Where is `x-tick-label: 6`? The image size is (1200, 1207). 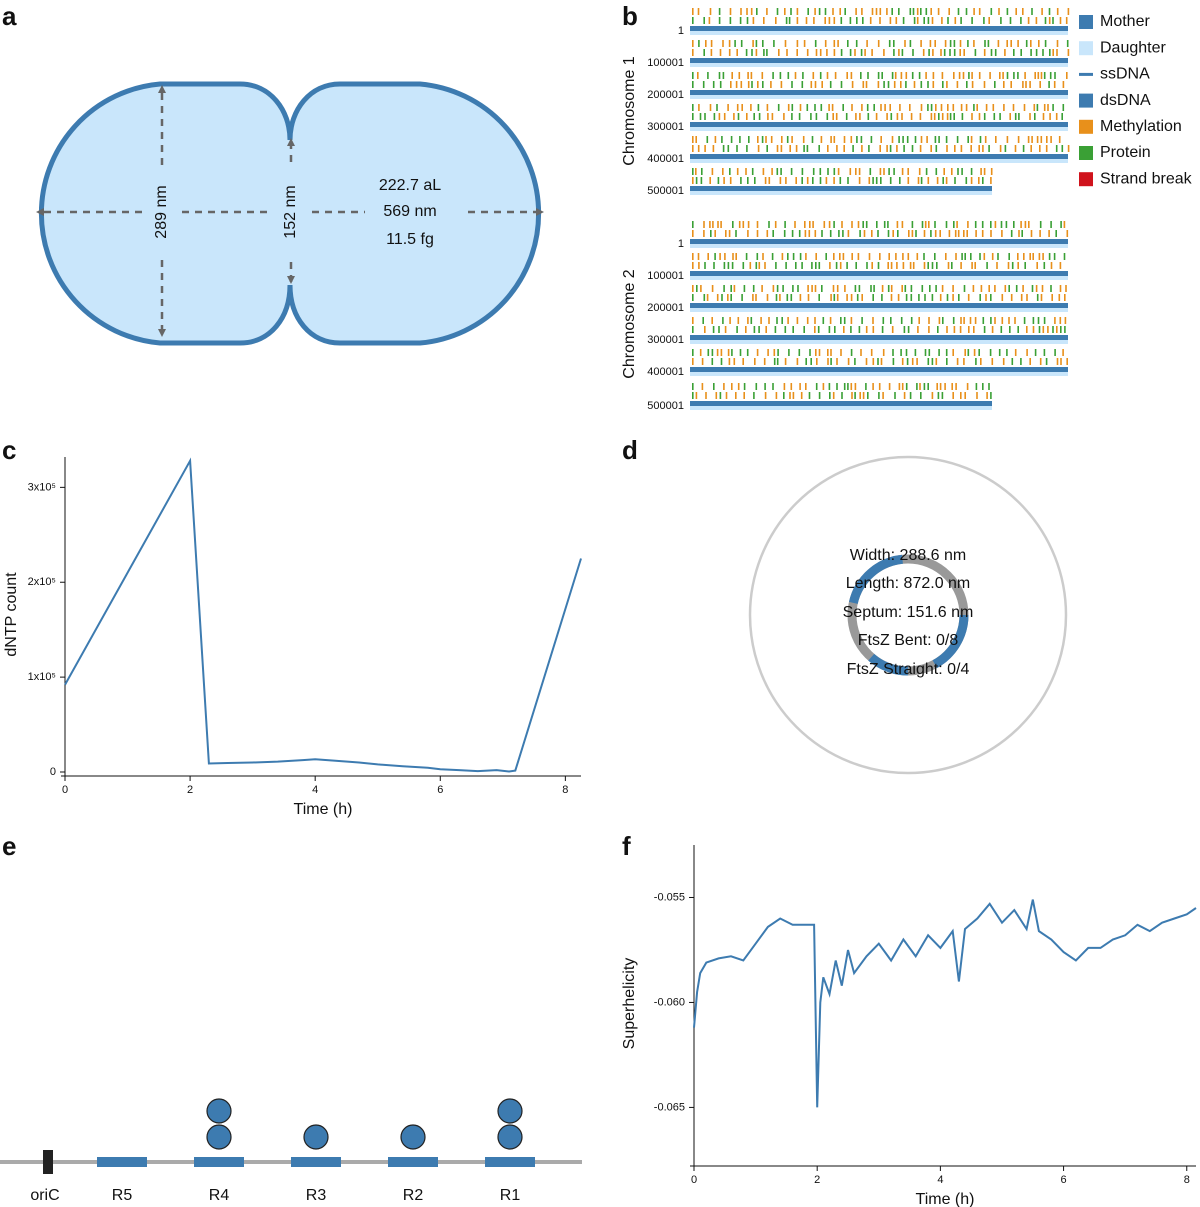 x-tick-label: 6 is located at coordinates (1064, 1180).